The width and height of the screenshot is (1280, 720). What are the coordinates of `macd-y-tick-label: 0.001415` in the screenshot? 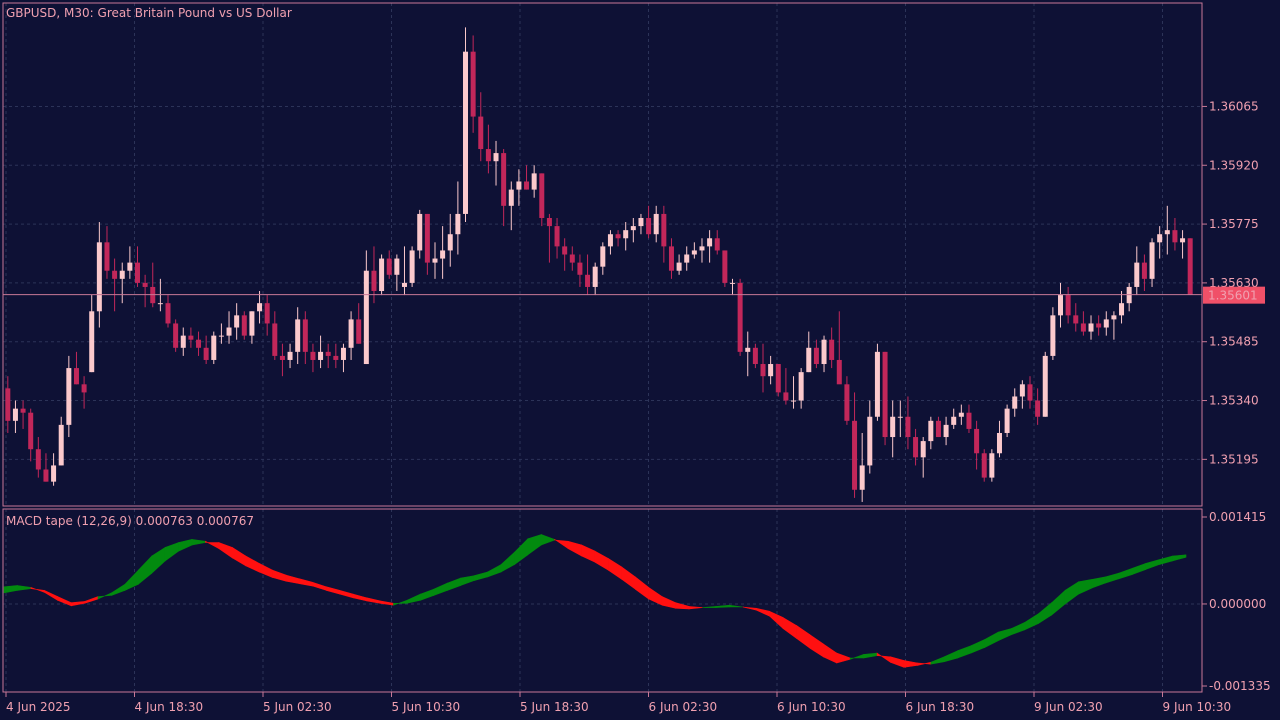 It's located at (1237, 517).